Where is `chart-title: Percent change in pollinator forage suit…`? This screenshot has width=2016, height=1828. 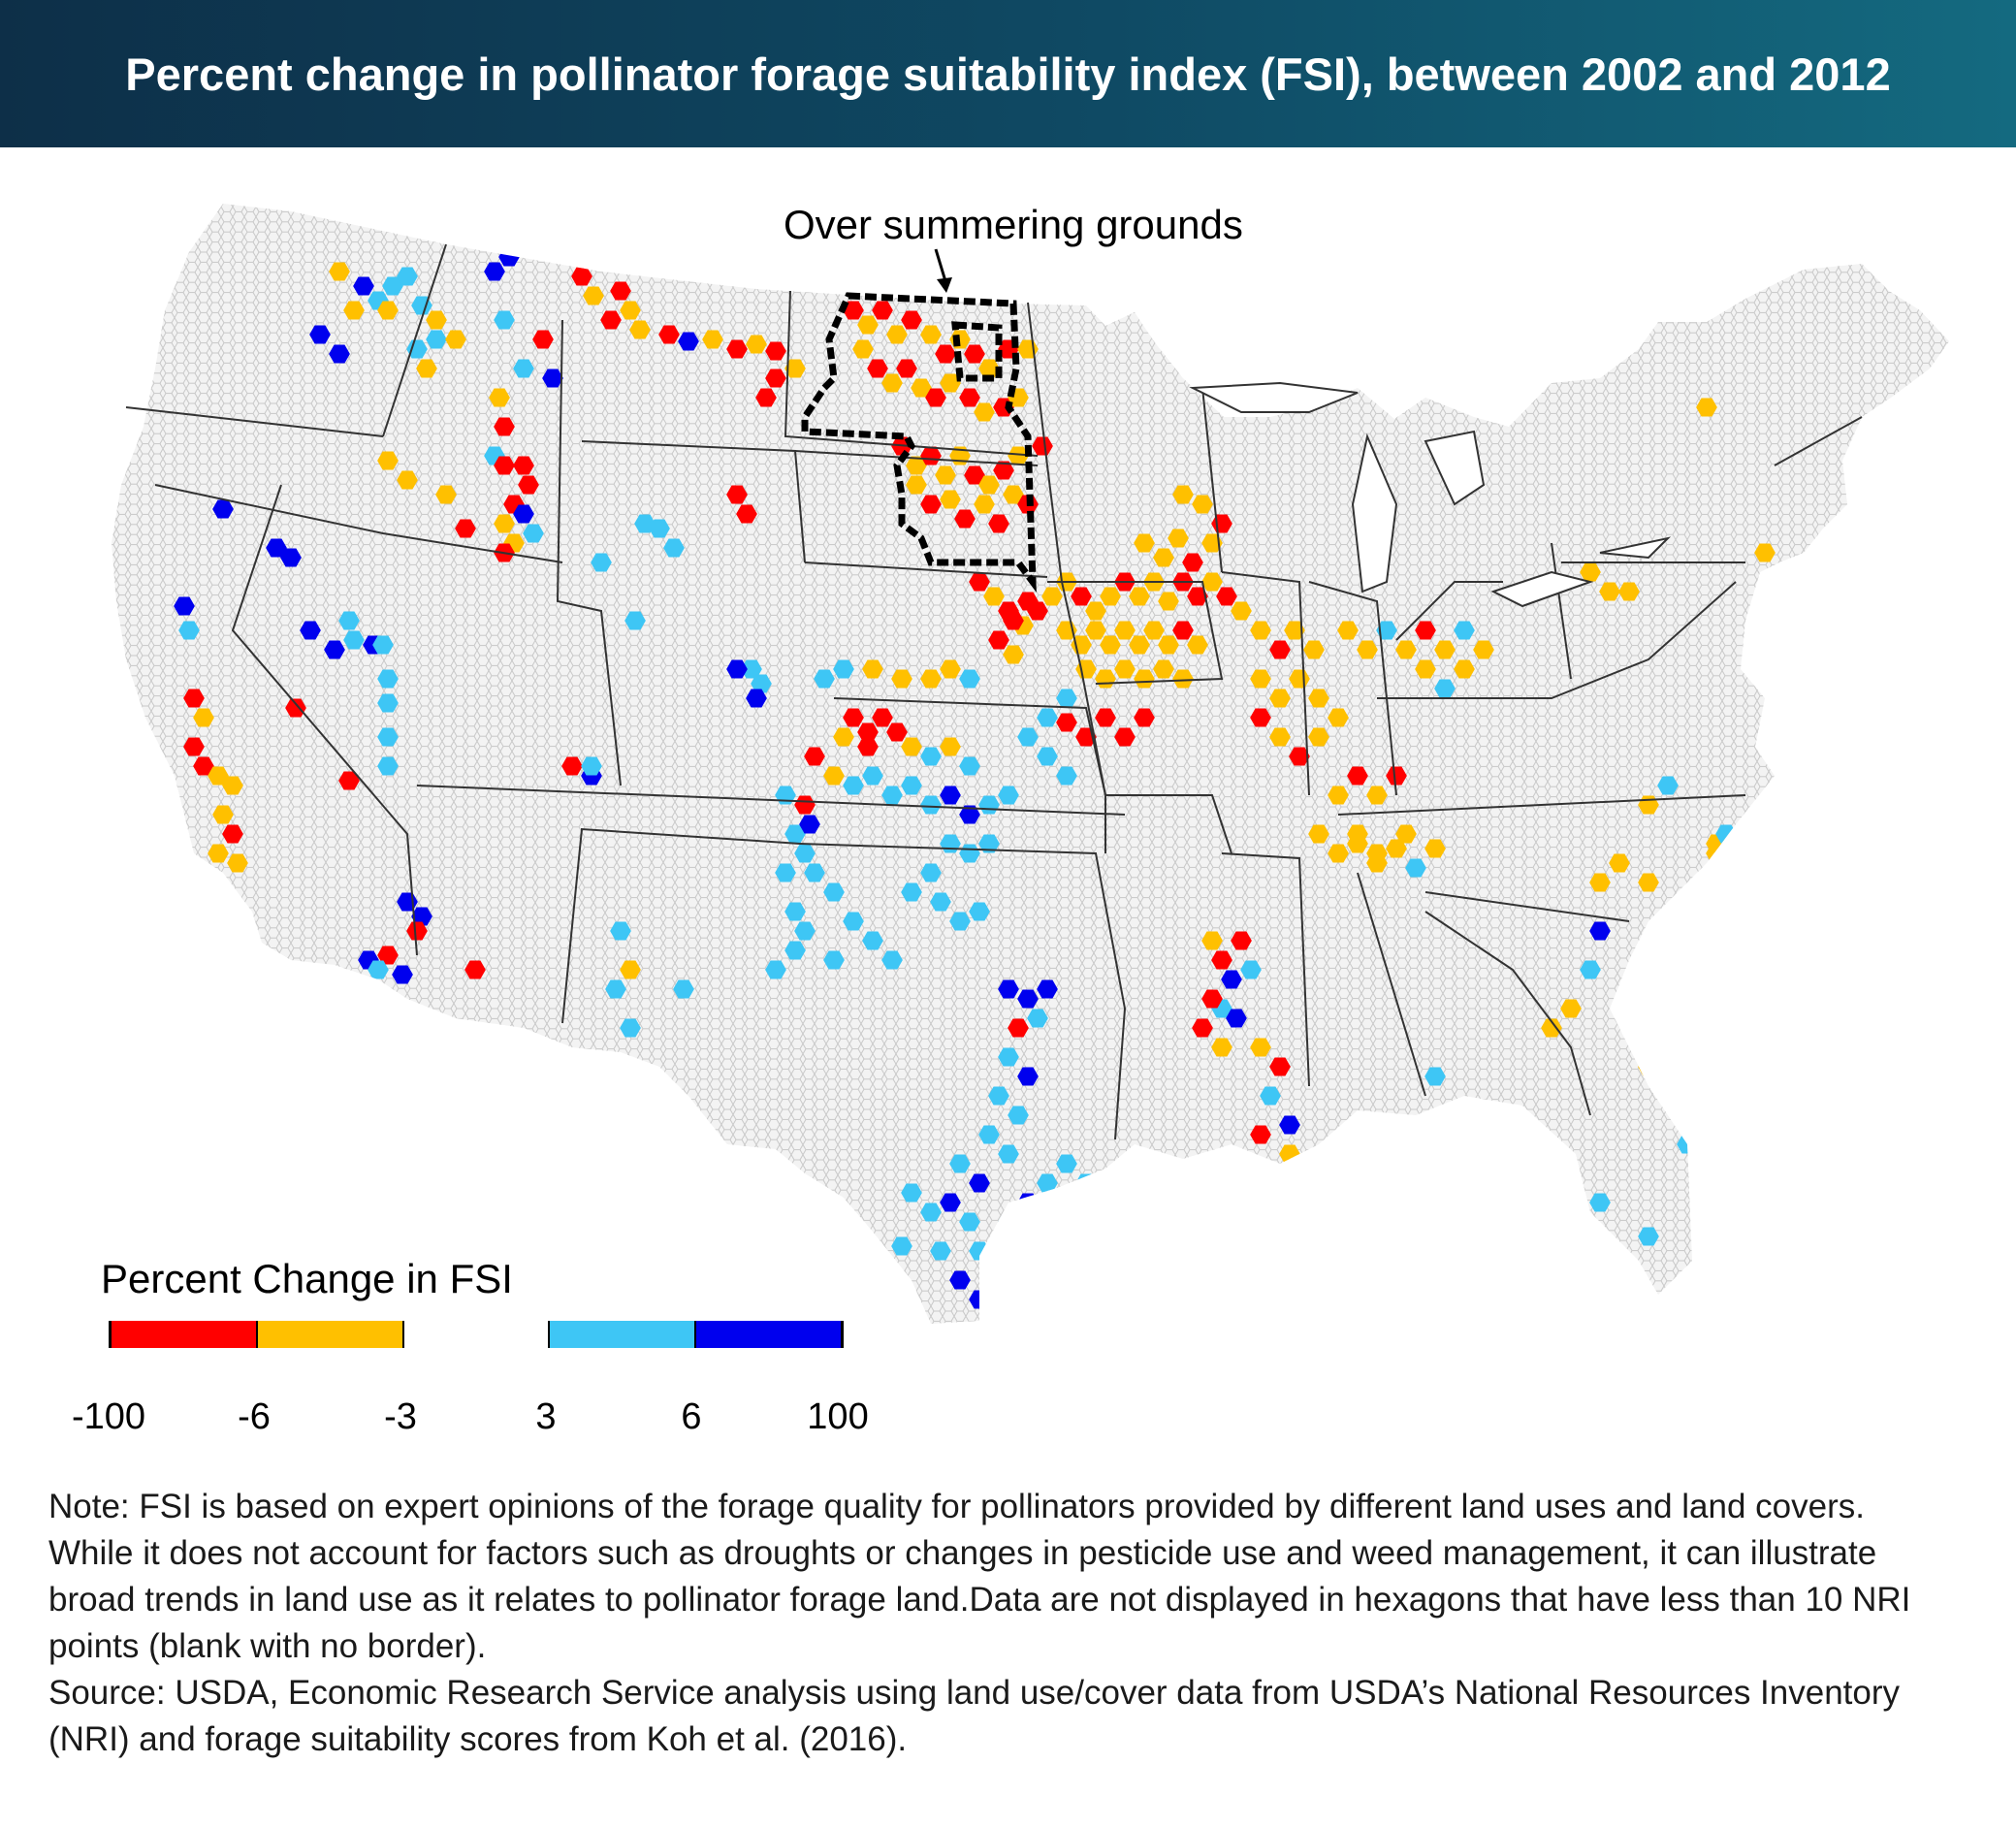
chart-title: Percent change in pollinator forage suit… is located at coordinates (1008, 74).